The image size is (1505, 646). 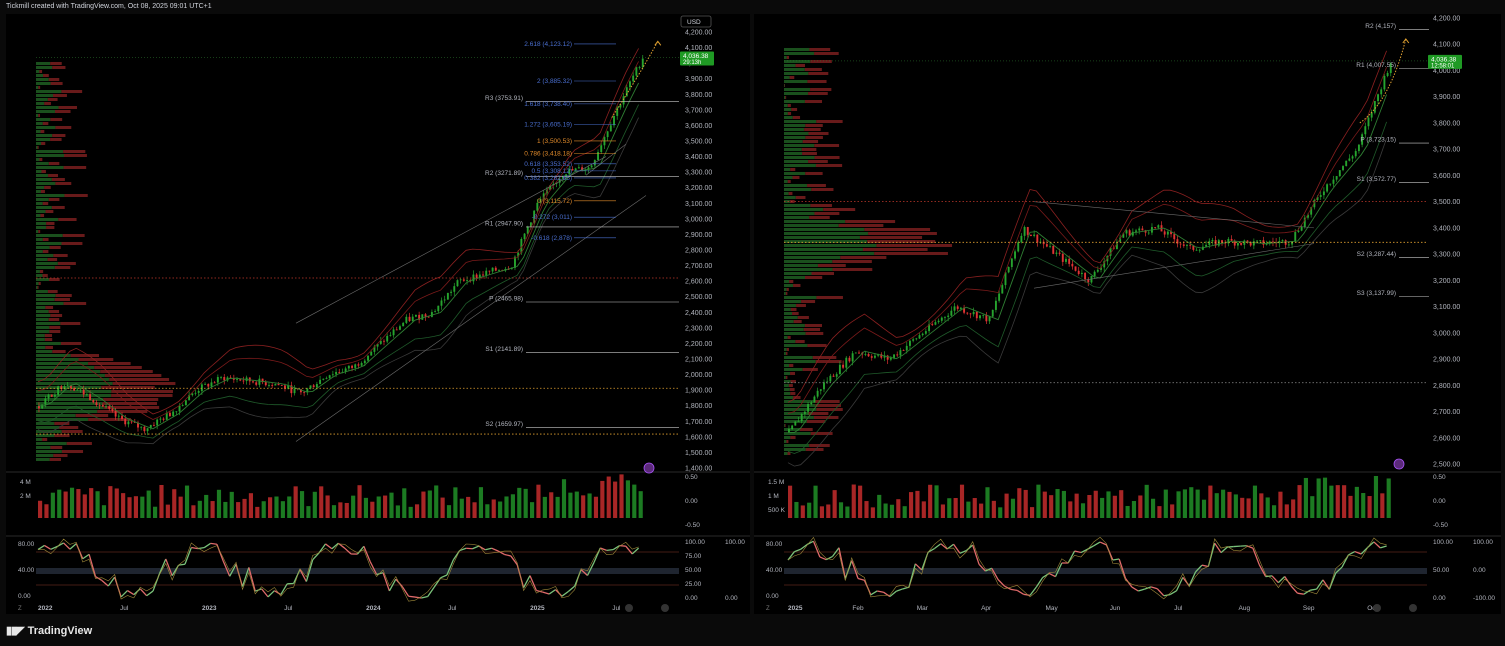 What do you see at coordinates (693, 584) in the screenshot?
I see `osc-right-tick: 25.00` at bounding box center [693, 584].